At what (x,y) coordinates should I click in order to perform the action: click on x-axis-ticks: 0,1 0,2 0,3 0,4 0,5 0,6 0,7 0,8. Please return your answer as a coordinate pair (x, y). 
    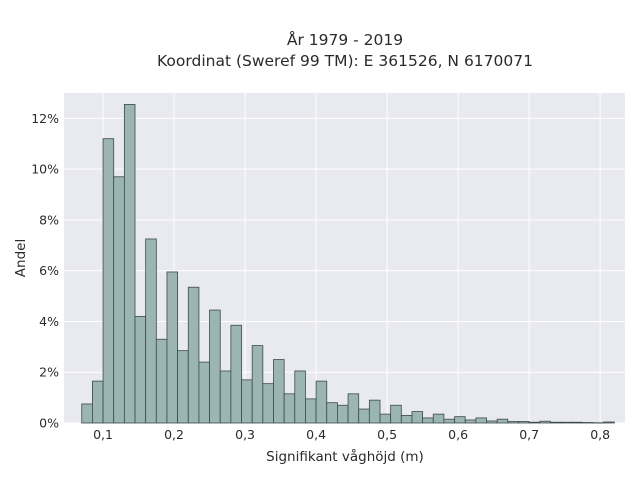
    Looking at the image, I should click on (351, 434).